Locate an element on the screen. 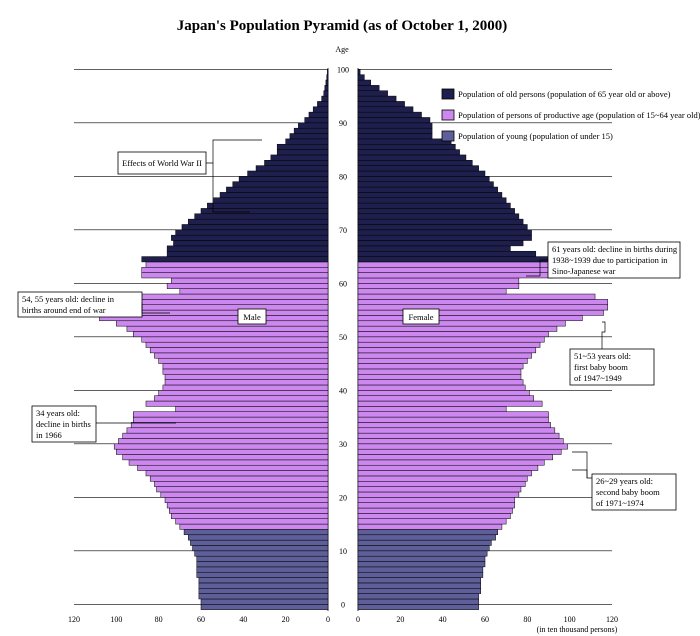  svg-text: second baby boom is located at coordinates (628, 492).